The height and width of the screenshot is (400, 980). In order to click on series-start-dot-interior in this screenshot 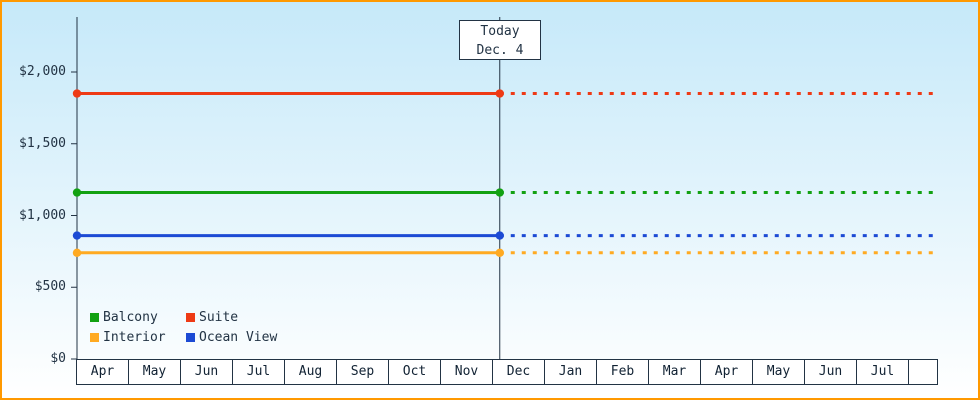, I will do `click(77, 253)`.